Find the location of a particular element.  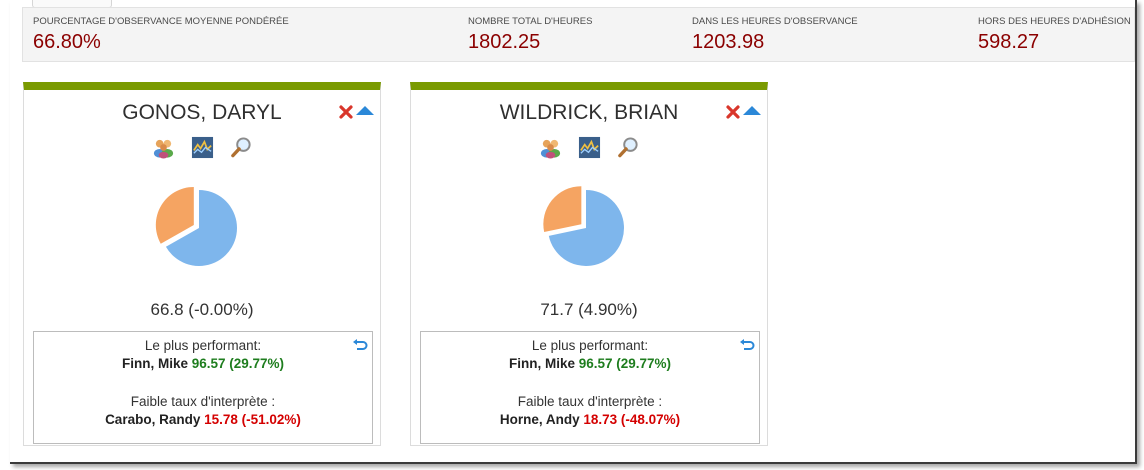

low-performer-value: 15.78 (-51.02%) is located at coordinates (252, 419).